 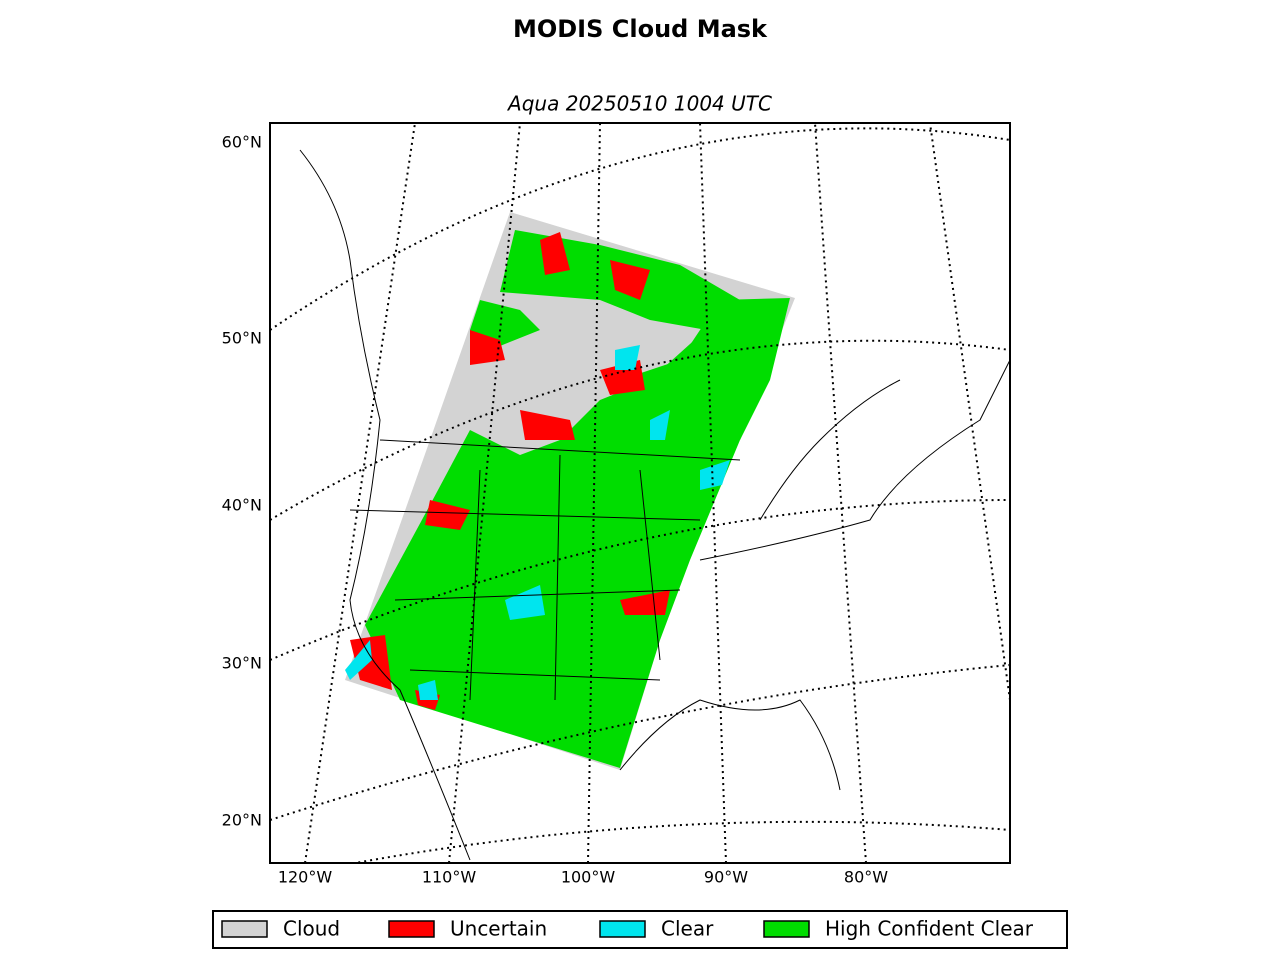 I want to click on lat-label: 20°N, so click(x=242, y=820).